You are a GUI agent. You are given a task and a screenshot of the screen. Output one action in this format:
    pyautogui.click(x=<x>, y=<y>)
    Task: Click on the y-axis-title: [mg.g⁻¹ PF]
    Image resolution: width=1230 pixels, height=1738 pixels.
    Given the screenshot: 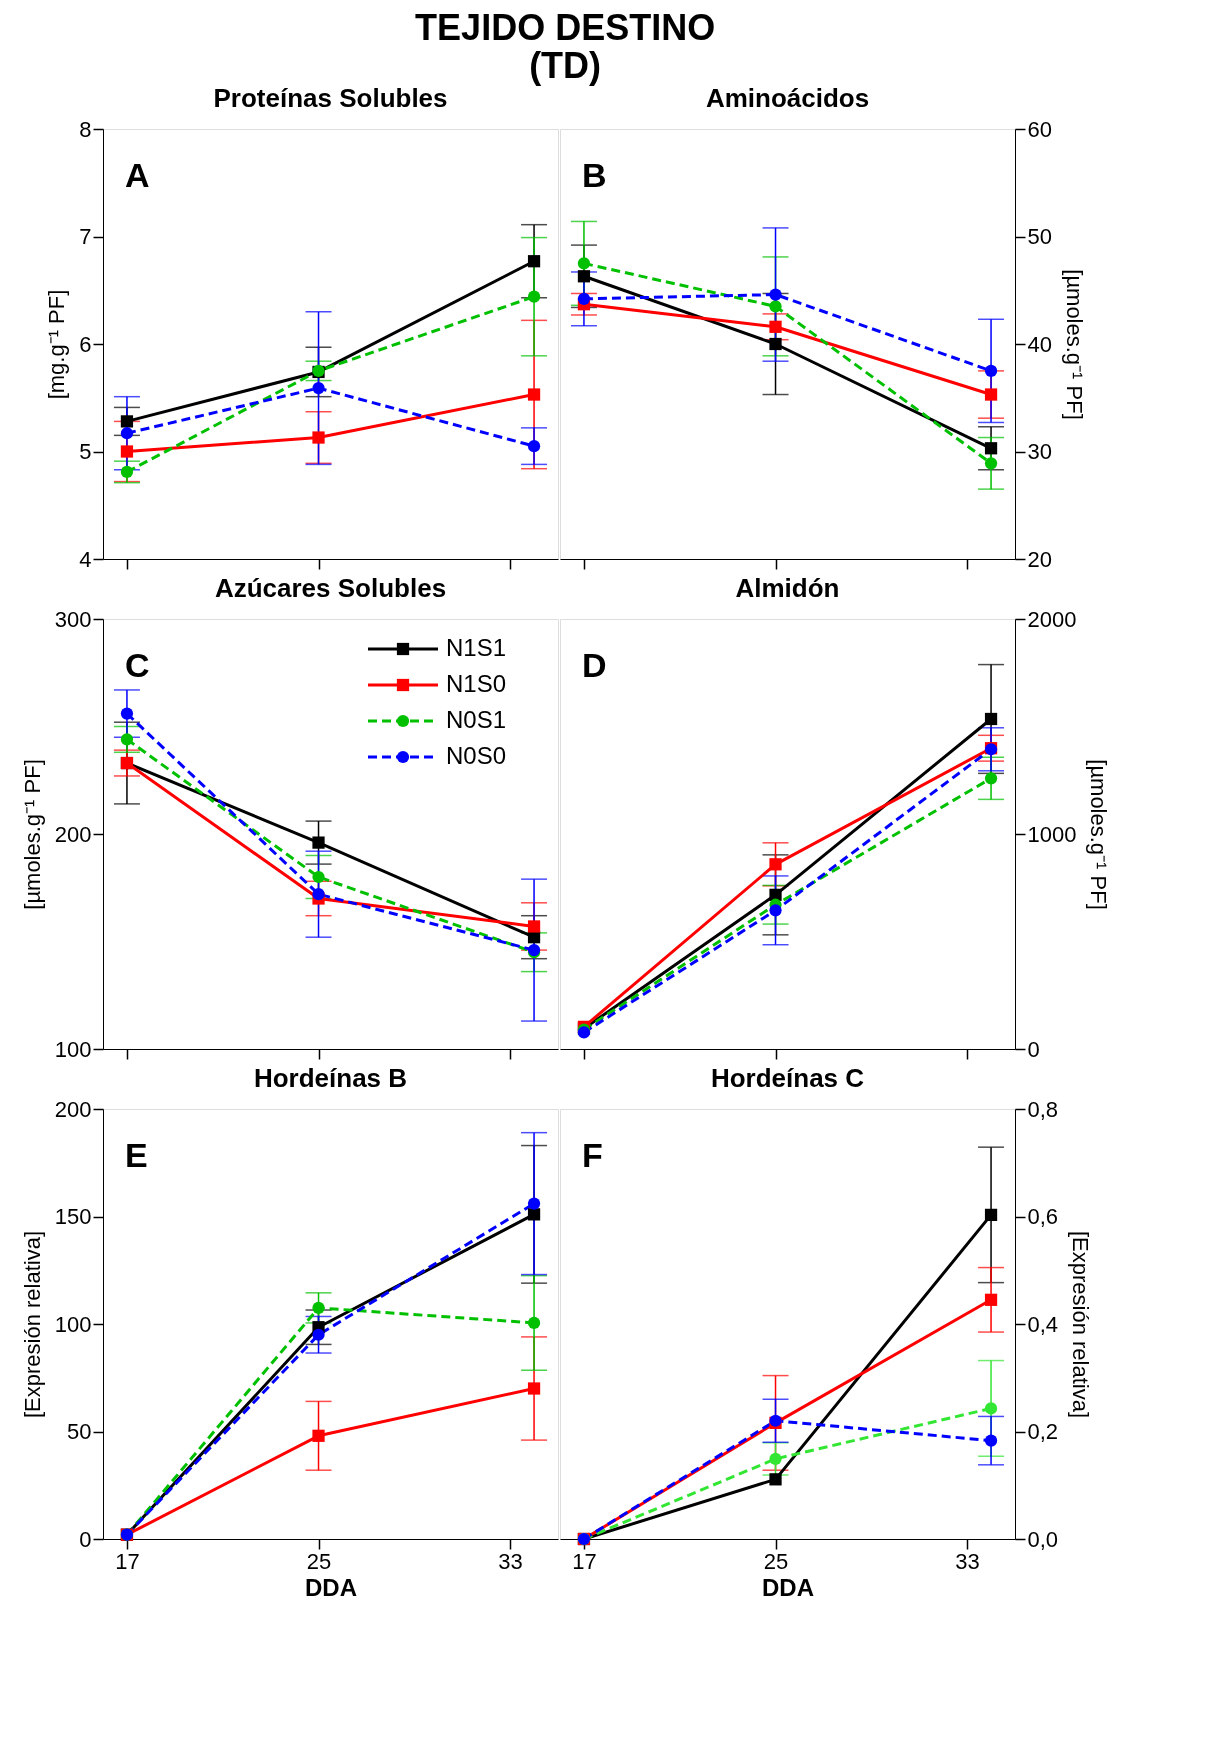 What is the action you would take?
    pyautogui.click(x=57, y=344)
    